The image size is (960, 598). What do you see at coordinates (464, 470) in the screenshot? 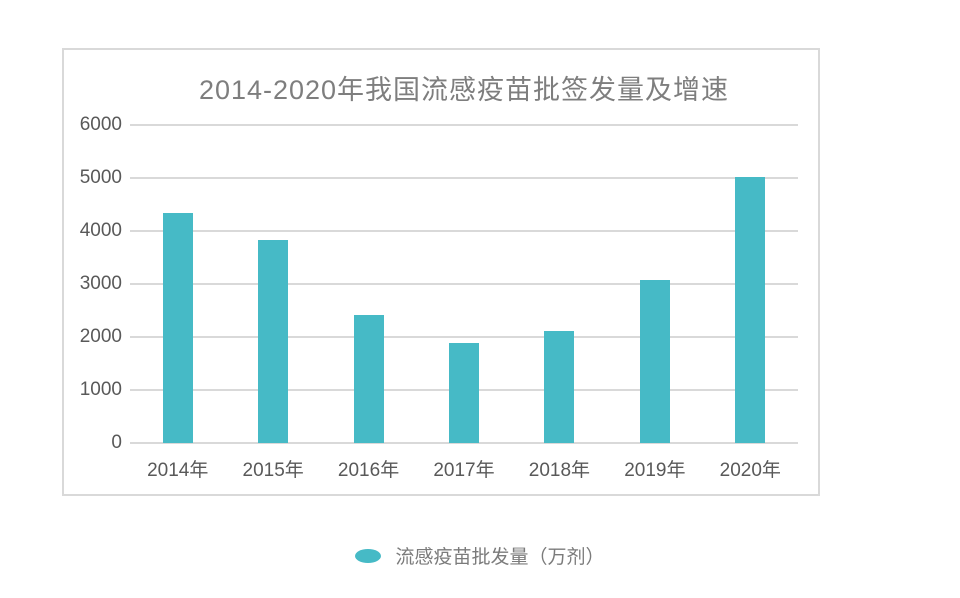
I see `x-axis-label-2017年: 2017年` at bounding box center [464, 470].